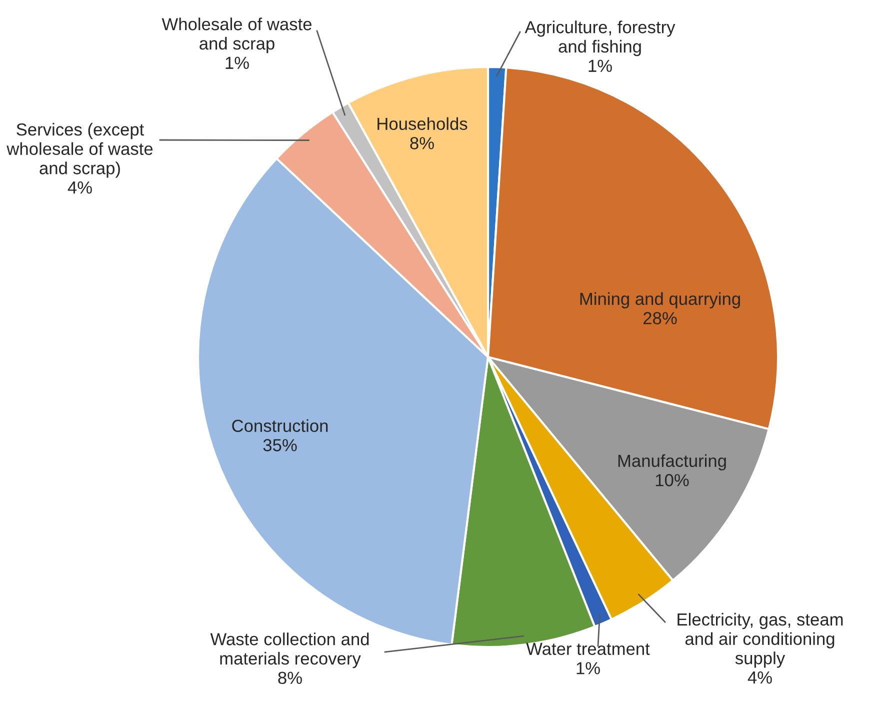 The height and width of the screenshot is (716, 886). What do you see at coordinates (588, 648) in the screenshot?
I see `slice-label: Water treatment` at bounding box center [588, 648].